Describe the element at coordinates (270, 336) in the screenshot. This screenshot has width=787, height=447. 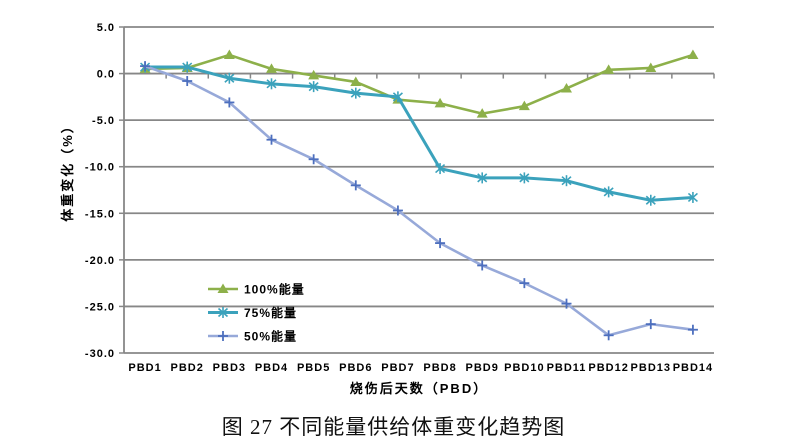
I see `legend-label: 50%能量` at that location.